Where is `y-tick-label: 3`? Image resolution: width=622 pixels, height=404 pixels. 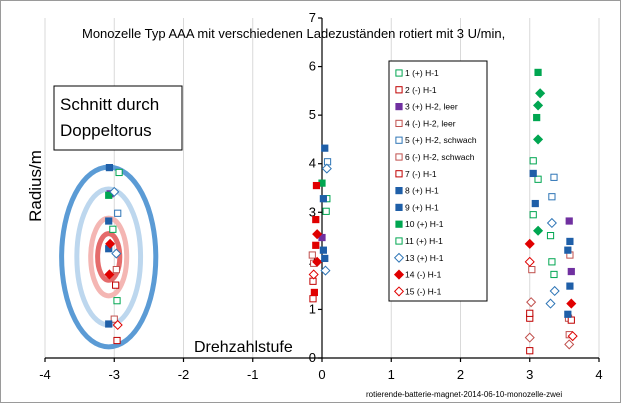
y-tick-label: 3 is located at coordinates (312, 211).